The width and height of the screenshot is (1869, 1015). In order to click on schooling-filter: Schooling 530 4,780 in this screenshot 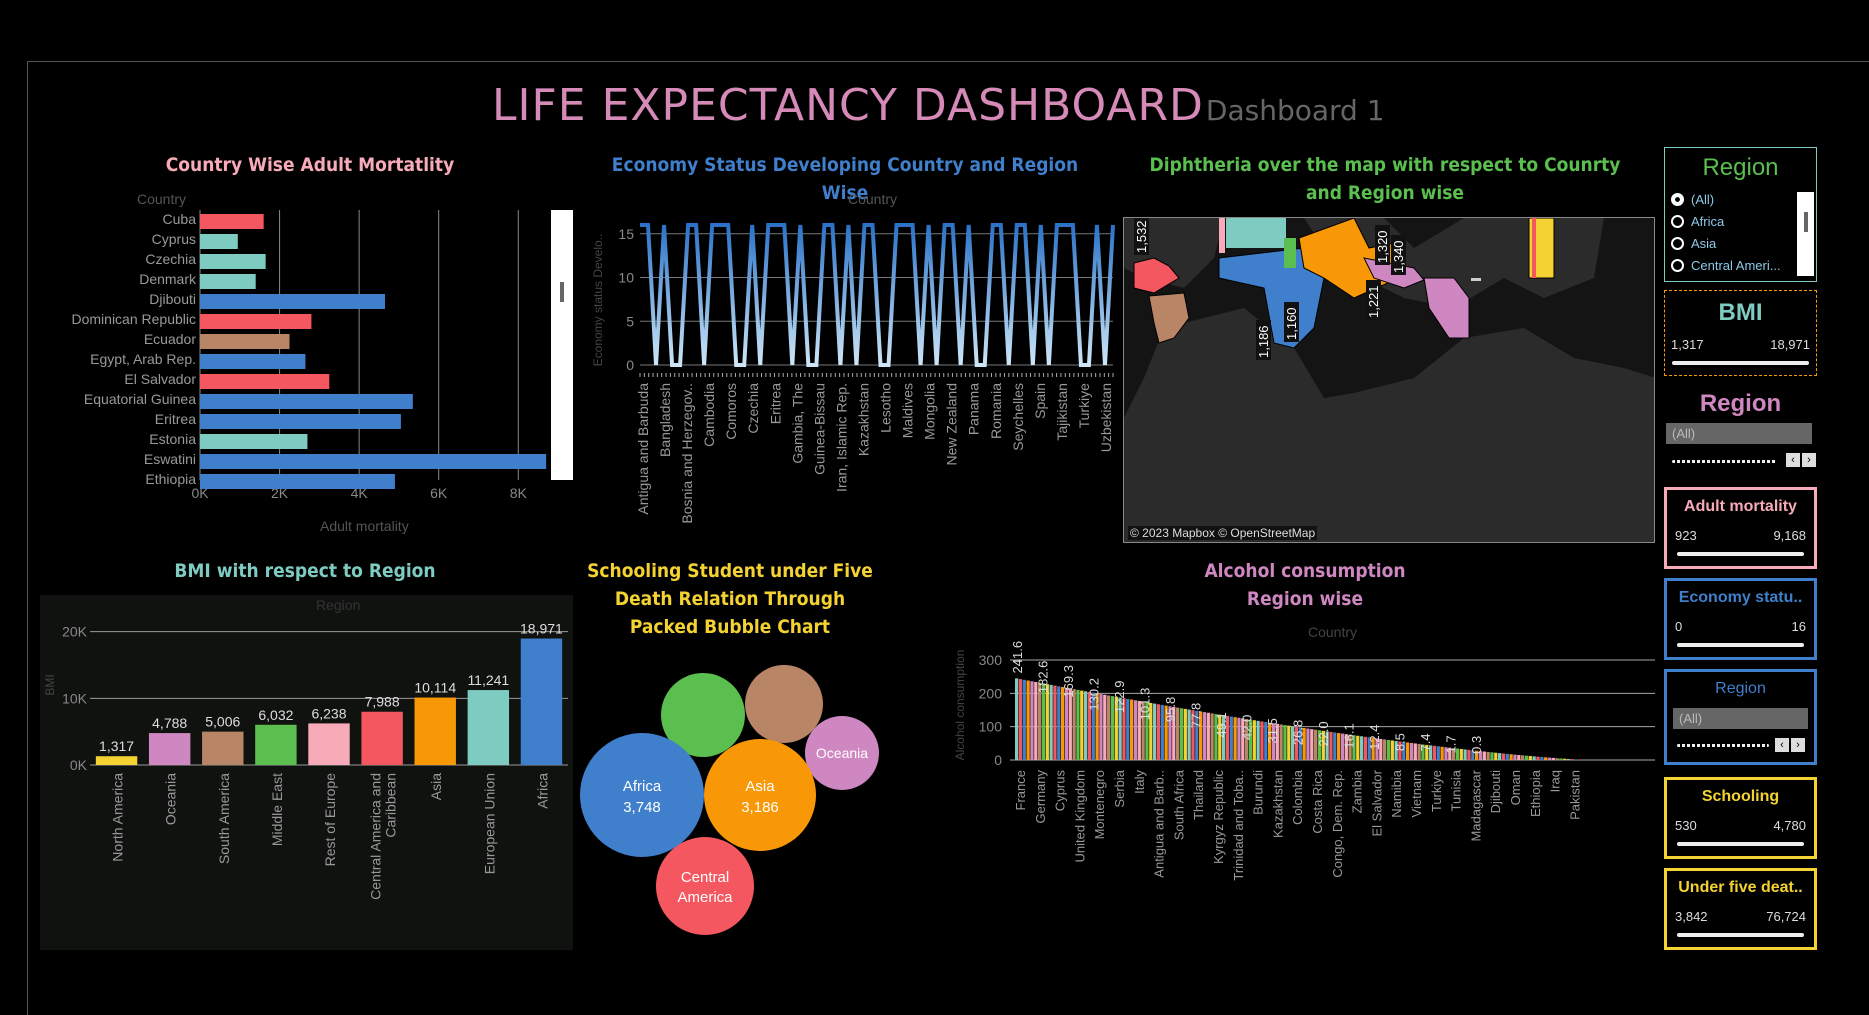, I will do `click(1740, 818)`.